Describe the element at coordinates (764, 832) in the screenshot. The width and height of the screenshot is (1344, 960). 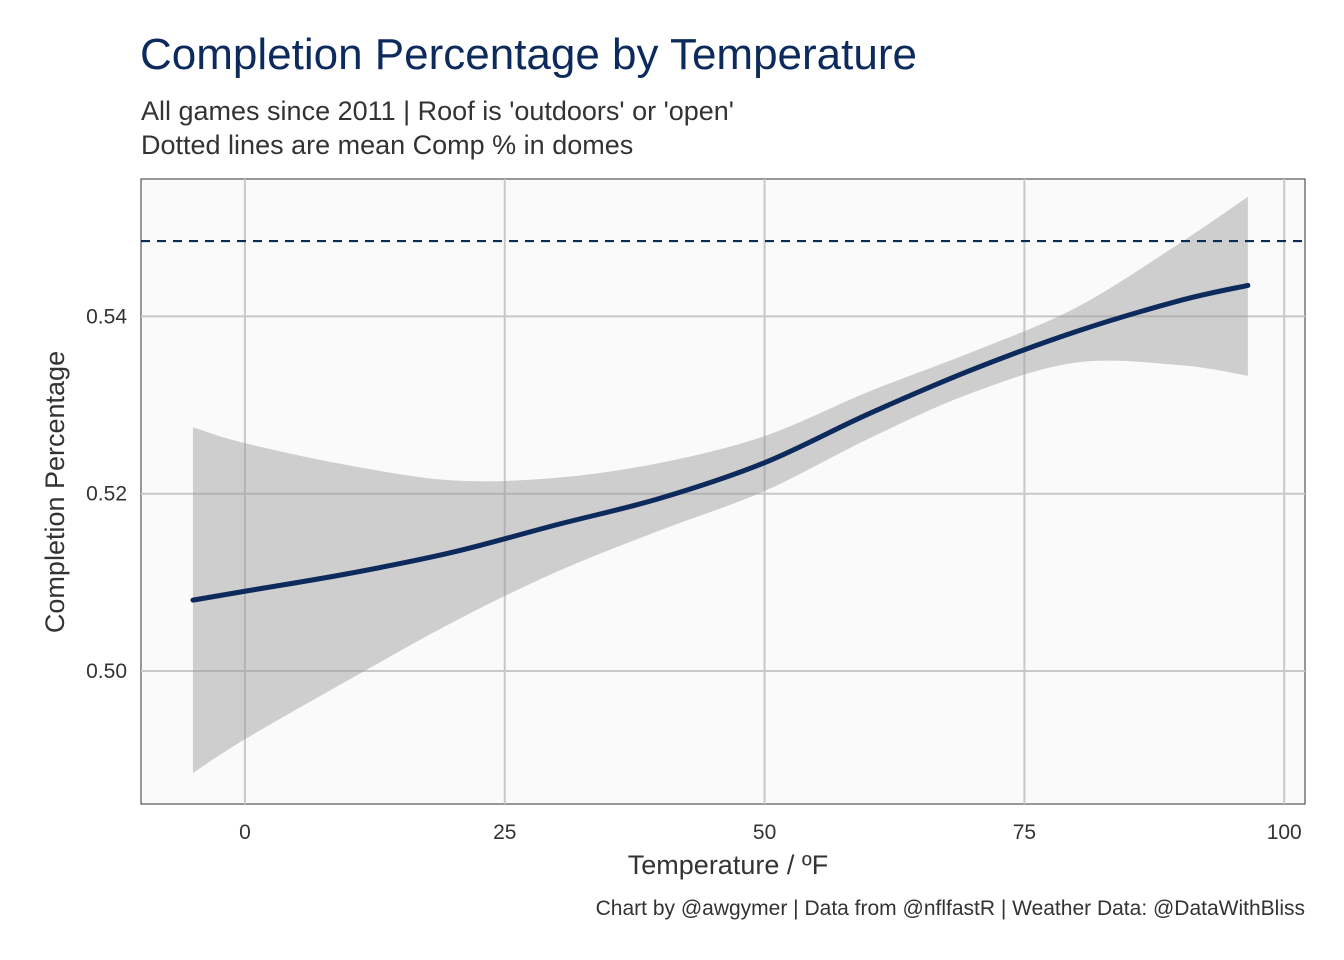
I see `x-tick-label: 50` at that location.